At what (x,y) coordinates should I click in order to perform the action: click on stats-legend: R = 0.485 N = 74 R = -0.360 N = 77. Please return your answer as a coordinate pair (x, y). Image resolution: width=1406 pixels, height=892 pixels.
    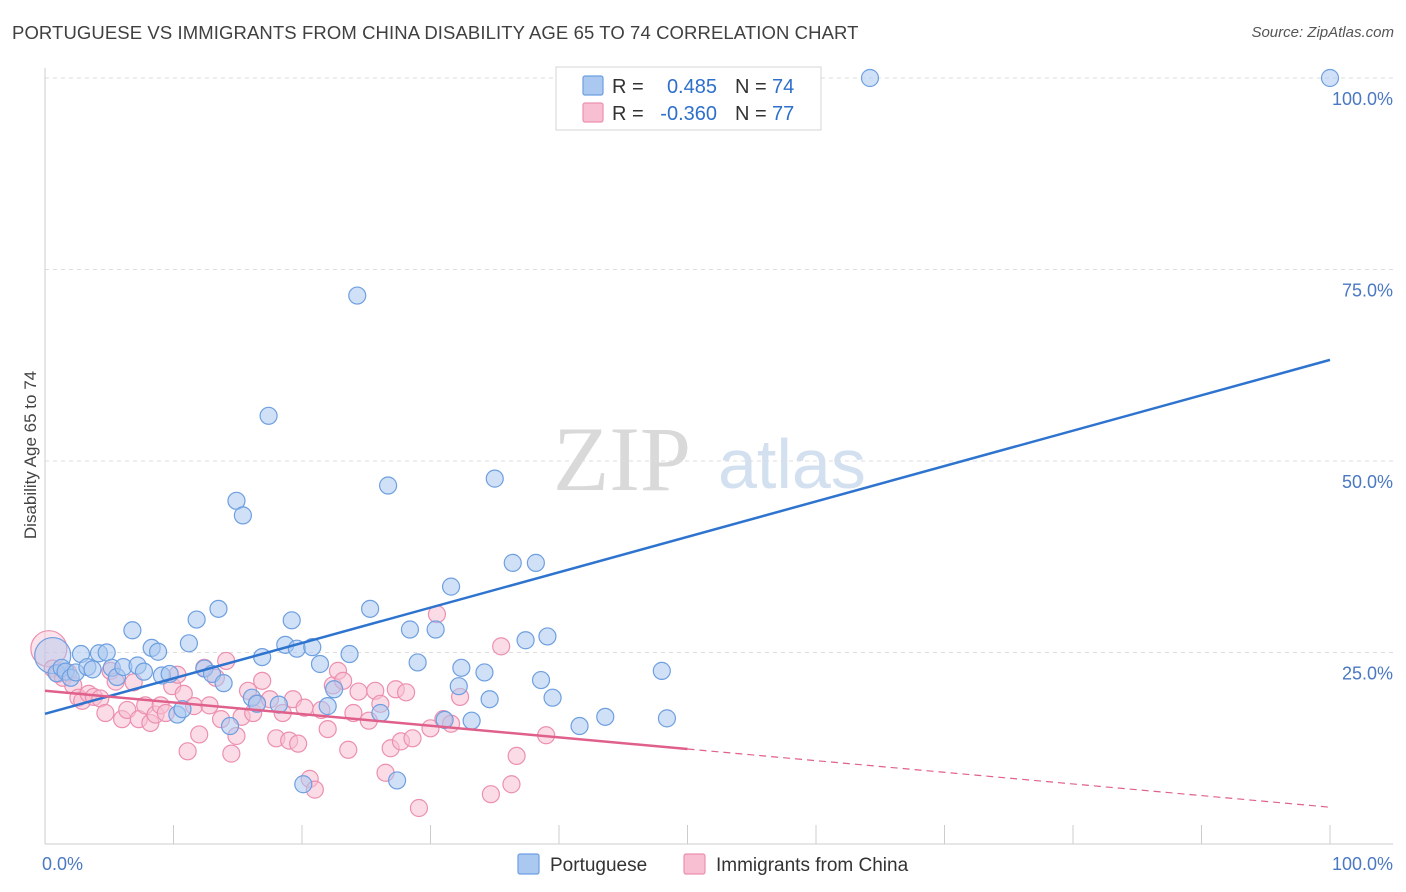
    Looking at the image, I should click on (688, 98).